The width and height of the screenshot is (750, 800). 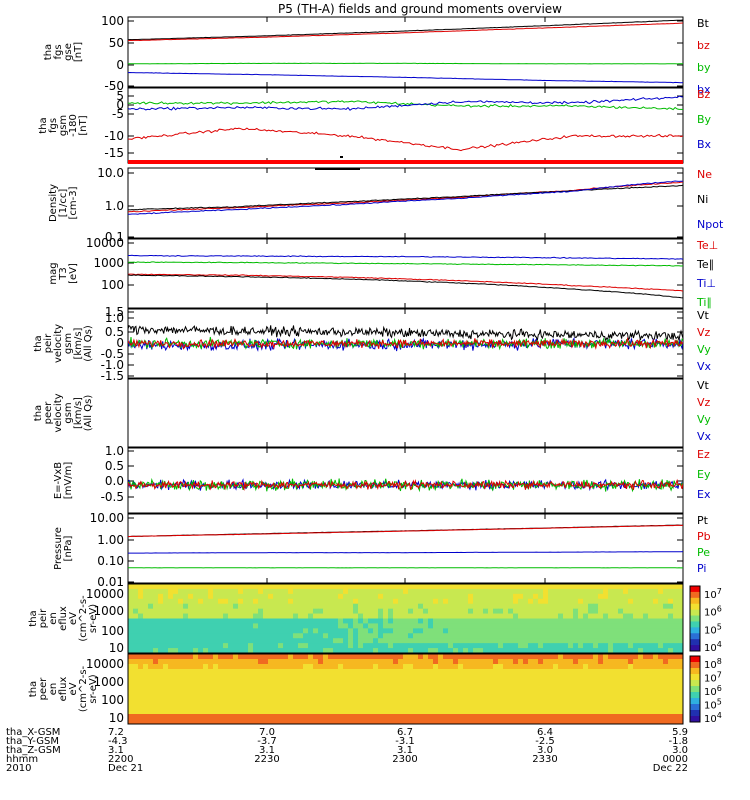 I want to click on y-axis-label: eflux, so click(x=63, y=689).